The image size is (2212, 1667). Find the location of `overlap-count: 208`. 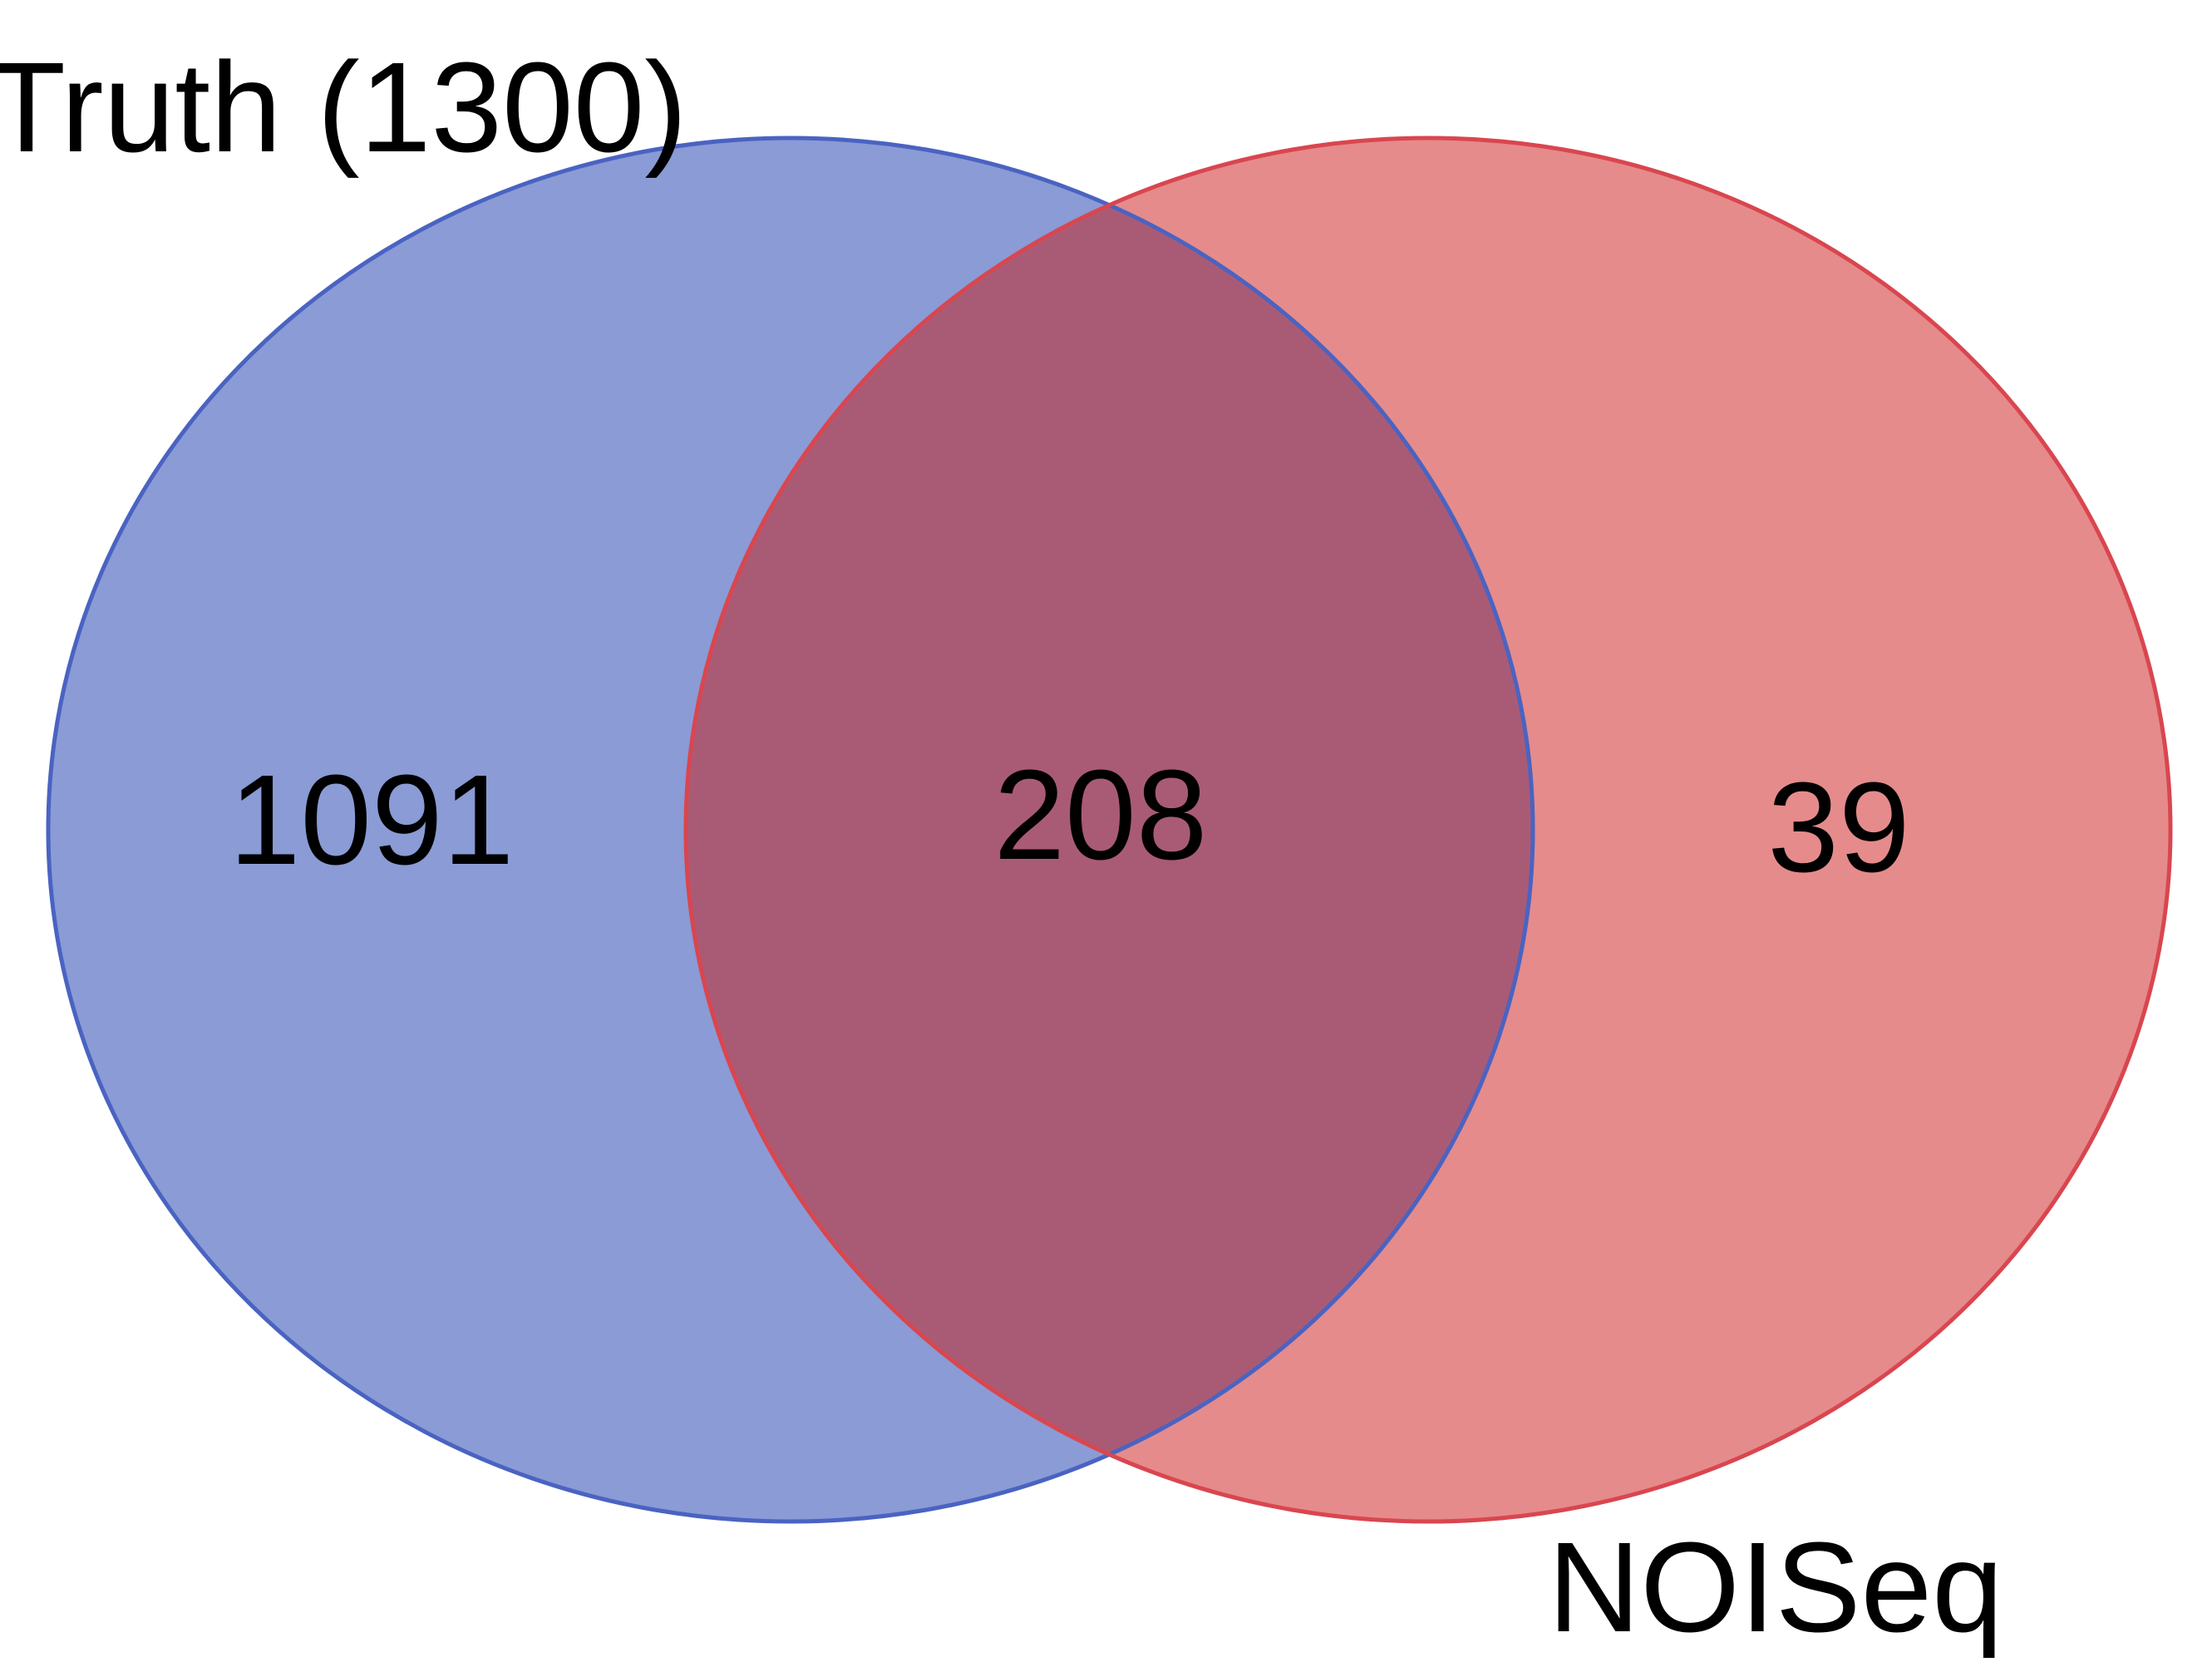

overlap-count: 208 is located at coordinates (1101, 814).